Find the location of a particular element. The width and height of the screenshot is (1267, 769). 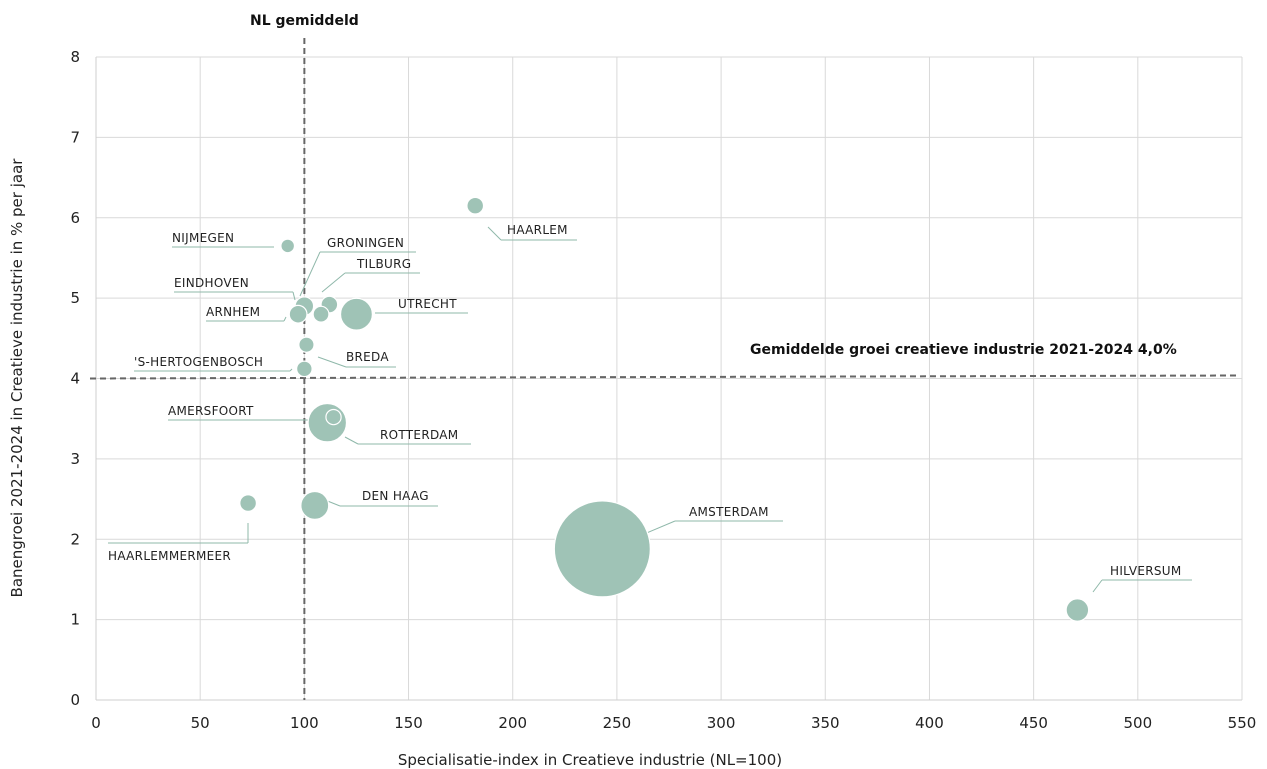

label-amersfoort: AMERSFOORT is located at coordinates (211, 411).